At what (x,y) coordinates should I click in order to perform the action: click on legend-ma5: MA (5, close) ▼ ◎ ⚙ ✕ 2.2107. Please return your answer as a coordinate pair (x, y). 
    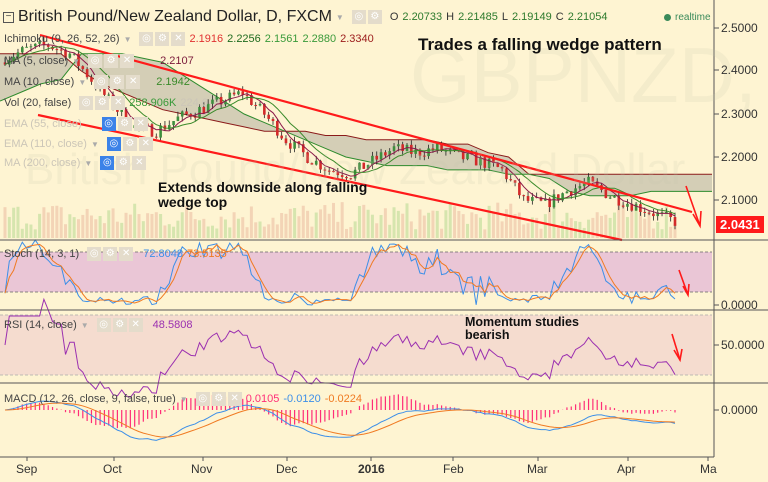
    Looking at the image, I should click on (99, 61).